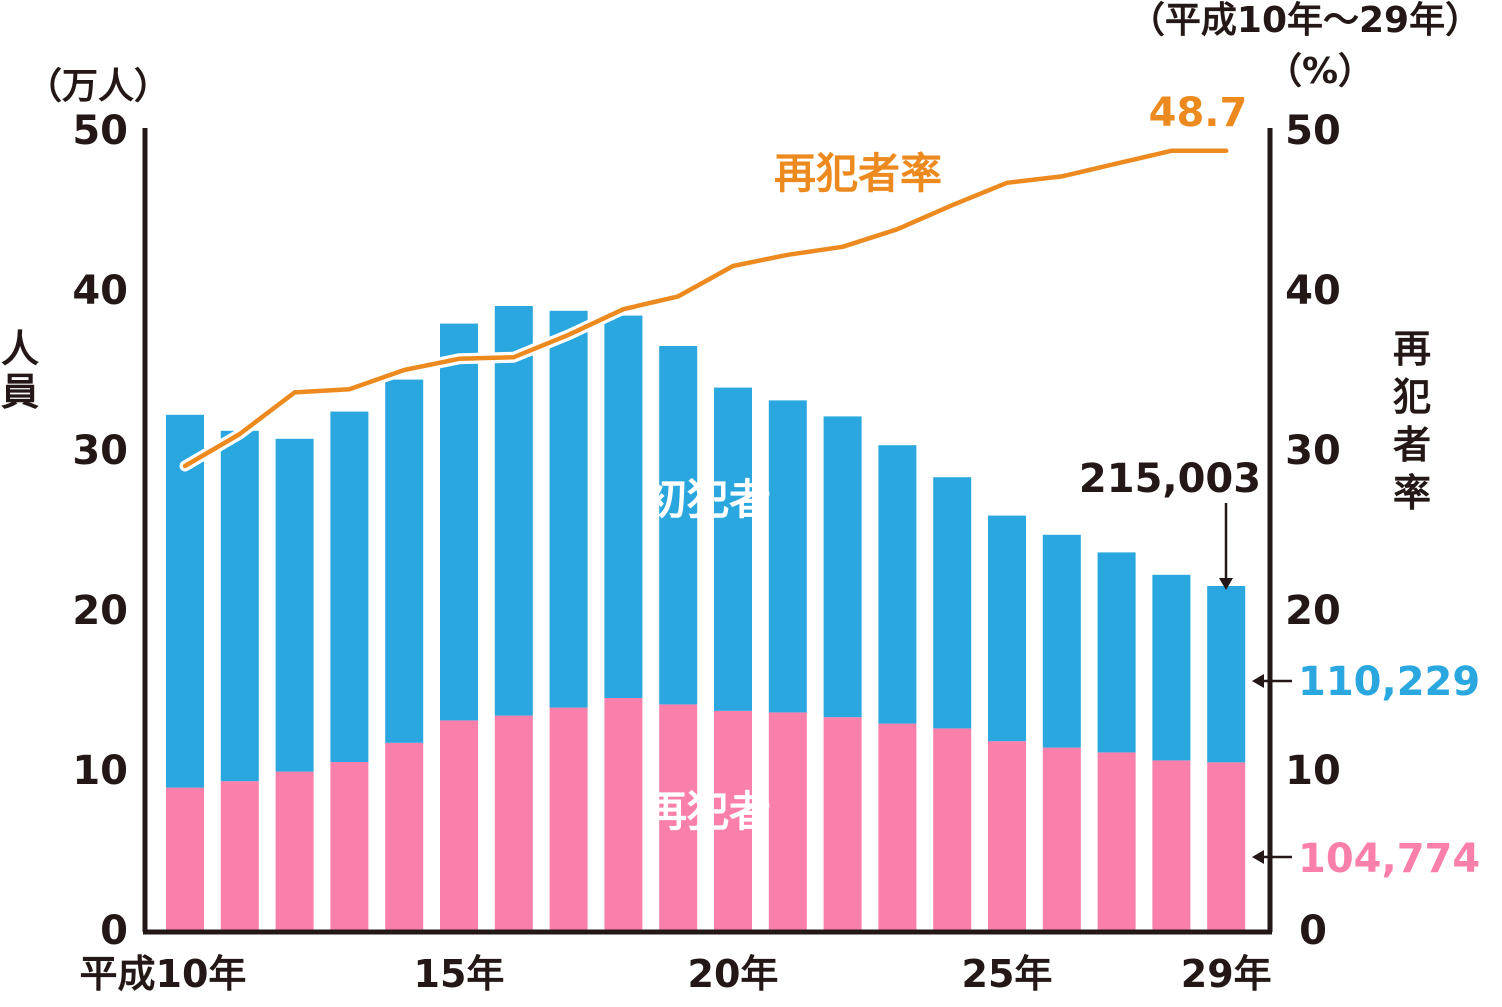 The image size is (1502, 1007). I want to click on right-tick-label: 50, so click(1313, 131).